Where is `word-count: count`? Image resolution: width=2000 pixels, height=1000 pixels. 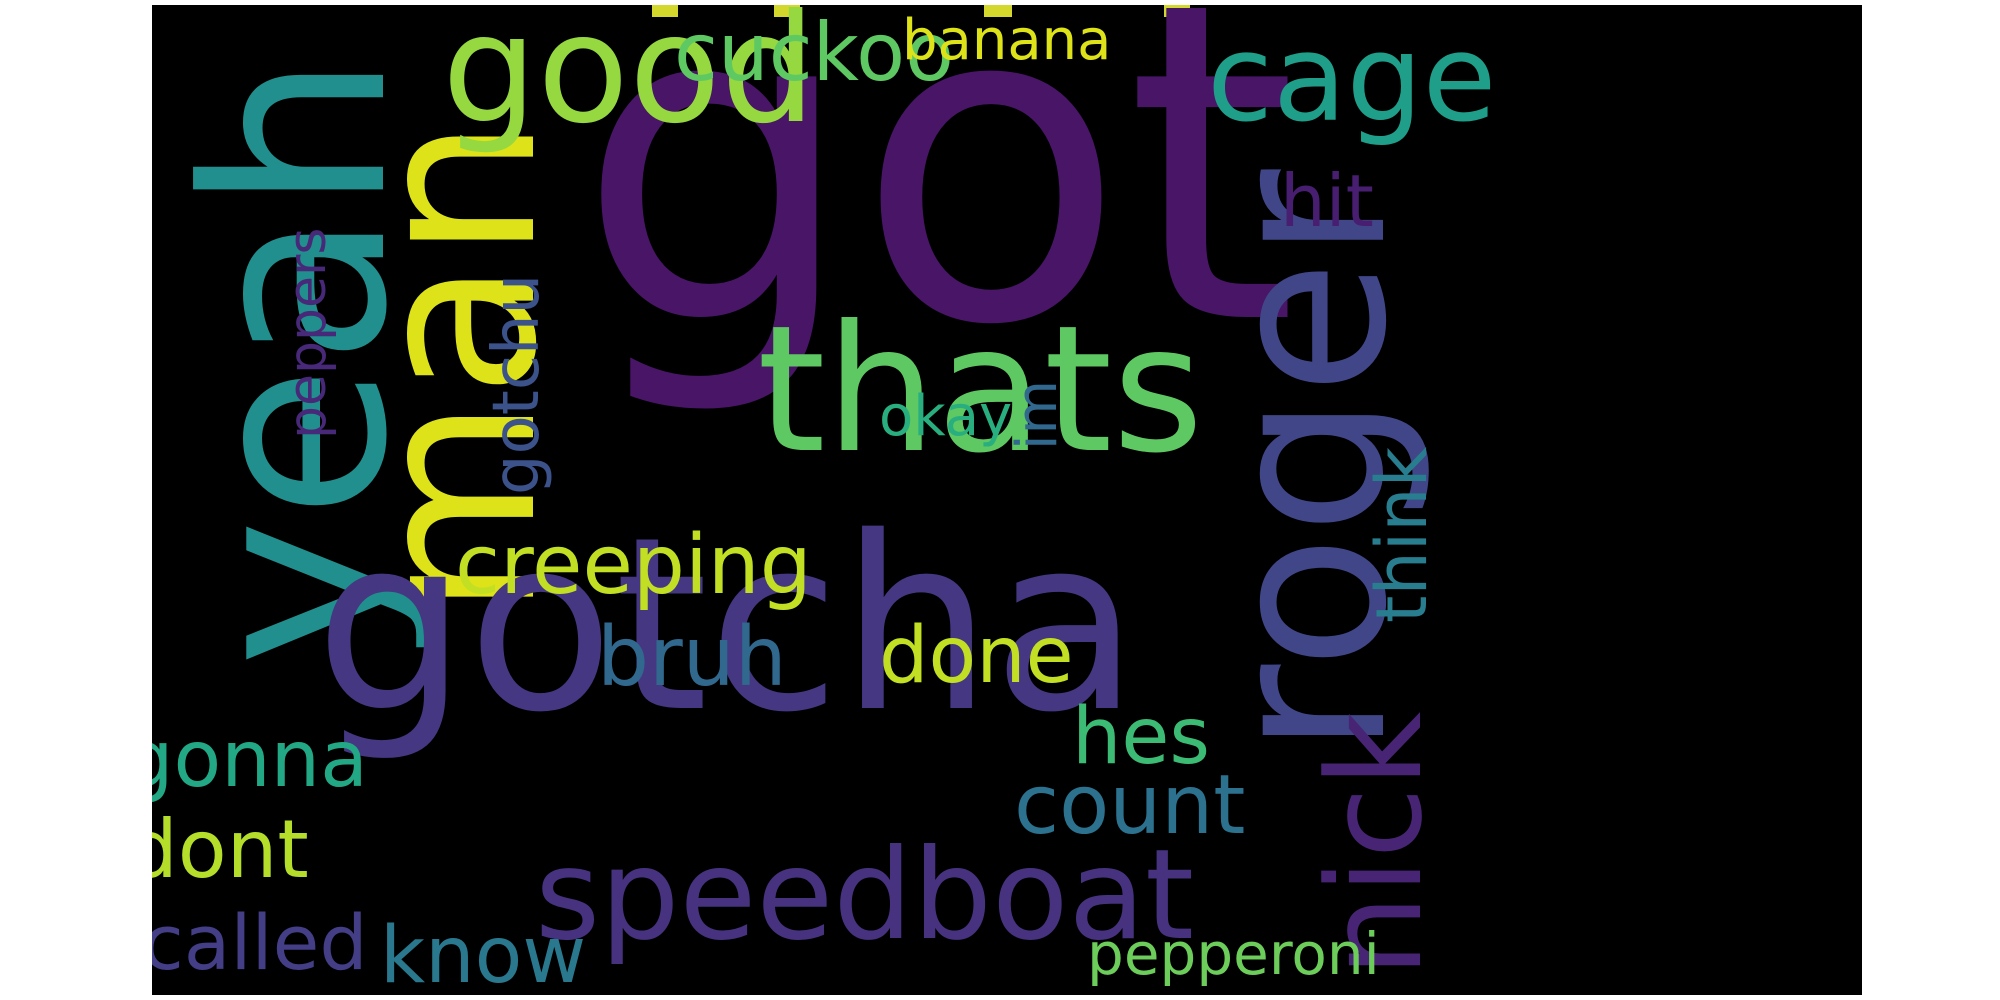
word-count: count is located at coordinates (1130, 805).